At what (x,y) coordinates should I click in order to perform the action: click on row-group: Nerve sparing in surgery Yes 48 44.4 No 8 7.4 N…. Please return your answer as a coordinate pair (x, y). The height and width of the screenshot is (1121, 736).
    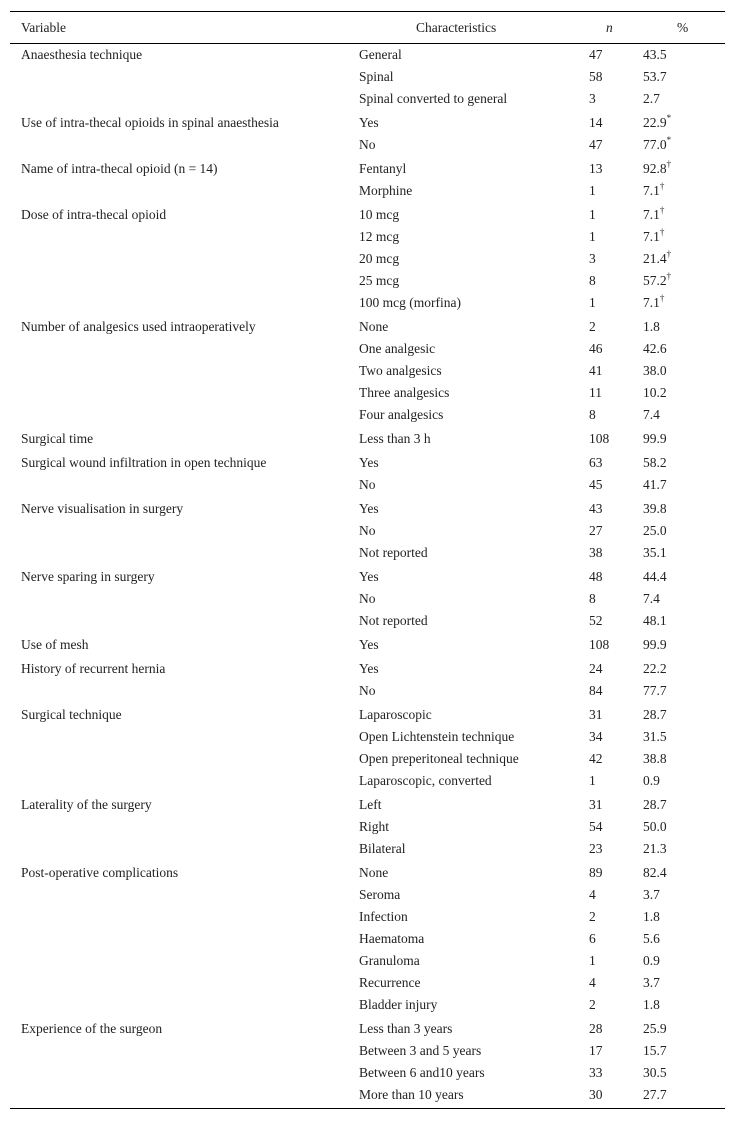
    Looking at the image, I should click on (367, 600).